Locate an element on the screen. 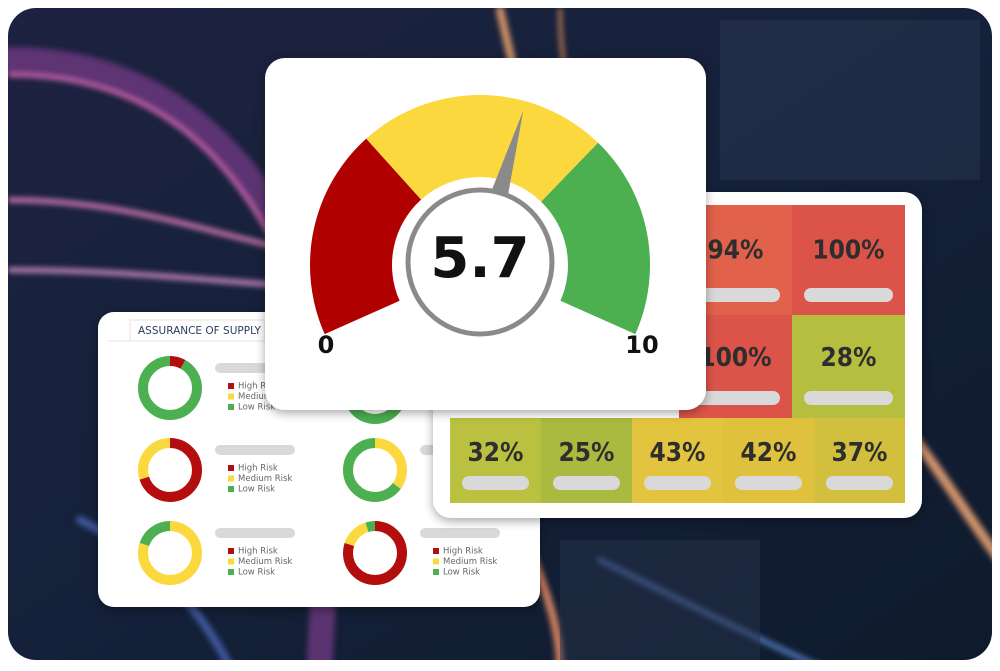  gauge-hub is located at coordinates (480, 262).